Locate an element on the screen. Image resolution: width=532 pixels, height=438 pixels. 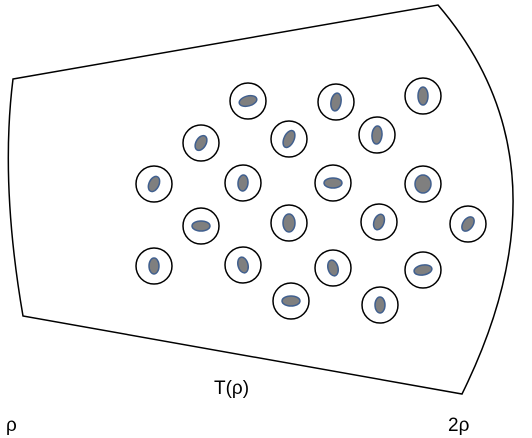
label-t-of-rho: T(ρ) is located at coordinates (232, 388).